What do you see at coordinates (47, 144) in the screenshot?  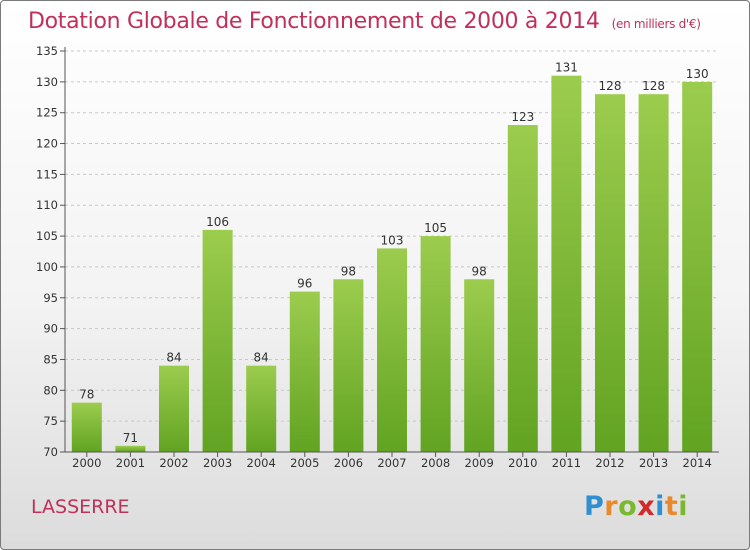 I see `y-tick-label: 120` at bounding box center [47, 144].